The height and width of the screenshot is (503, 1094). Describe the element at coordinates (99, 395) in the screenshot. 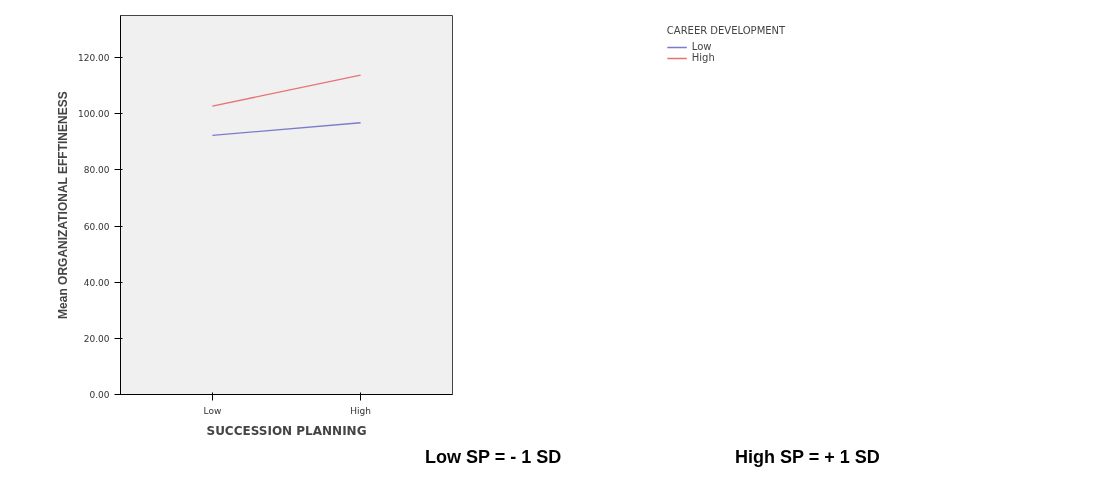

I see `y-tick-label: 0.00` at that location.